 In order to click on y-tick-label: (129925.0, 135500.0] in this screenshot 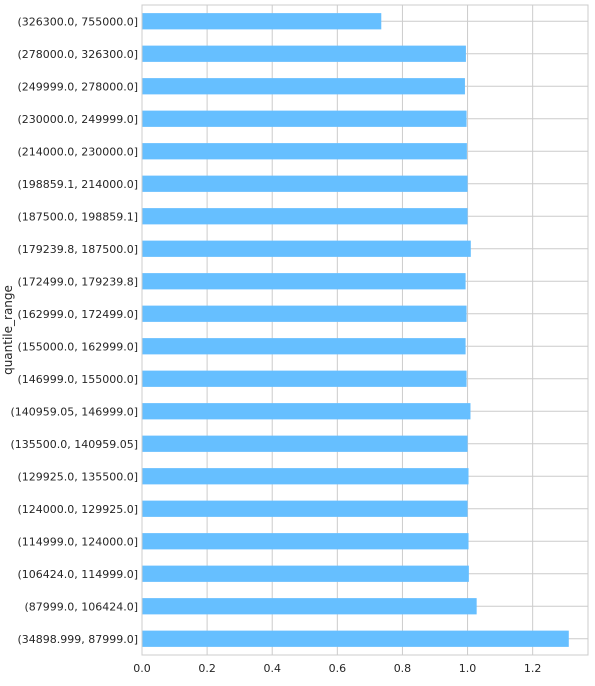, I will do `click(77, 476)`.